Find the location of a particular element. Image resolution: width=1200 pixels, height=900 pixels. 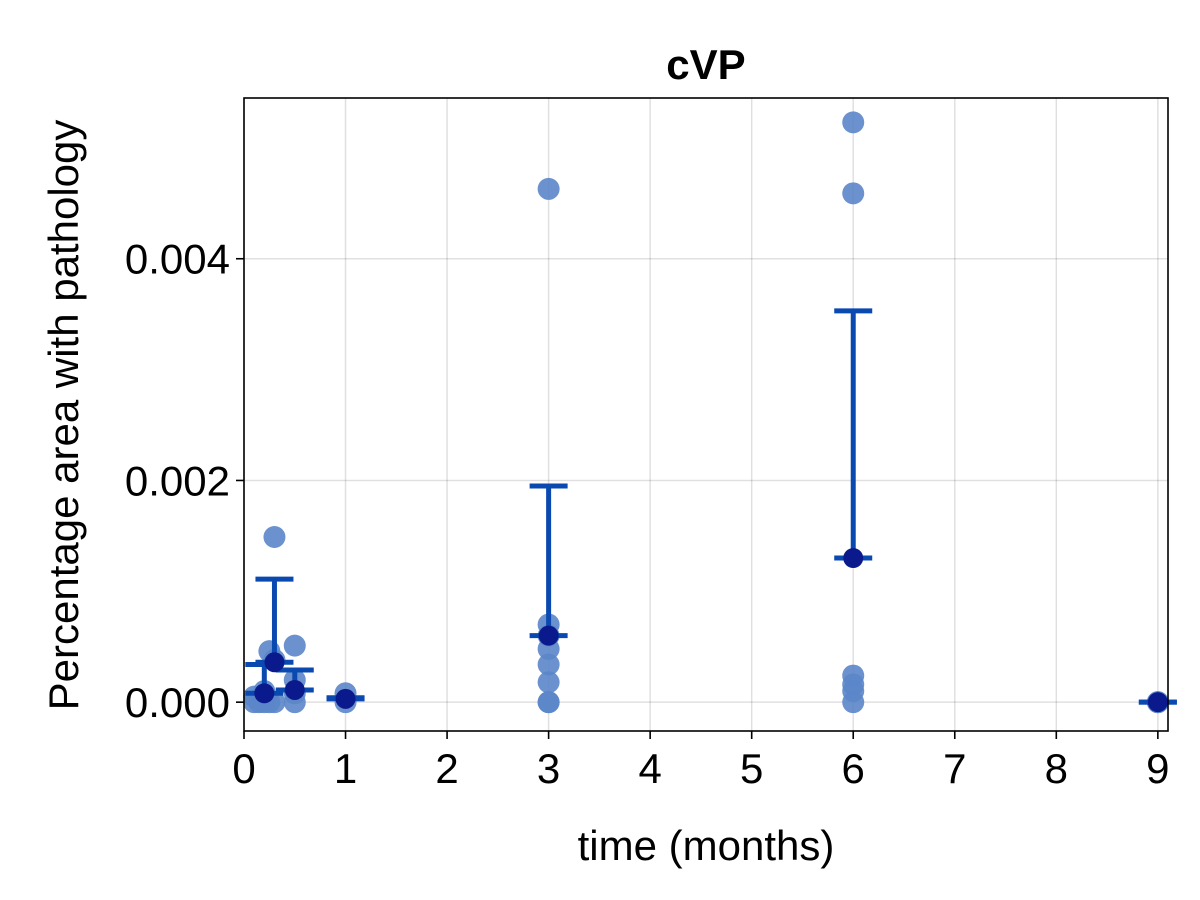

x-tick-label: 3 is located at coordinates (548, 768).